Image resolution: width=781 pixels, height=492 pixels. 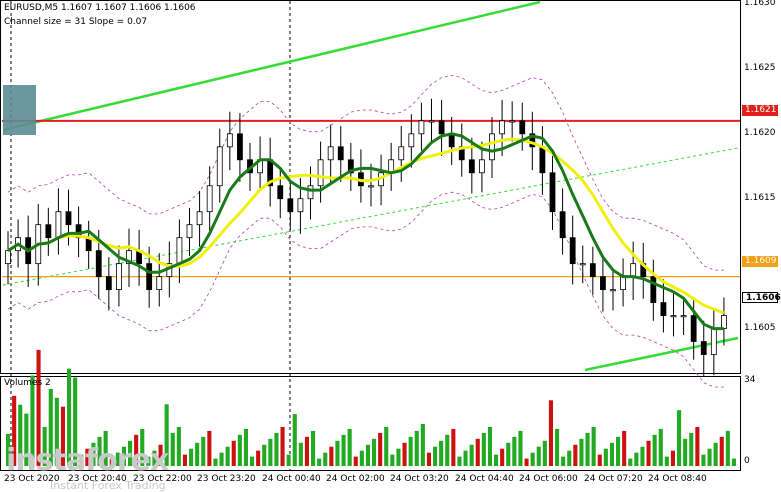 I want to click on y-tick-label: 1.1605, so click(x=760, y=327).